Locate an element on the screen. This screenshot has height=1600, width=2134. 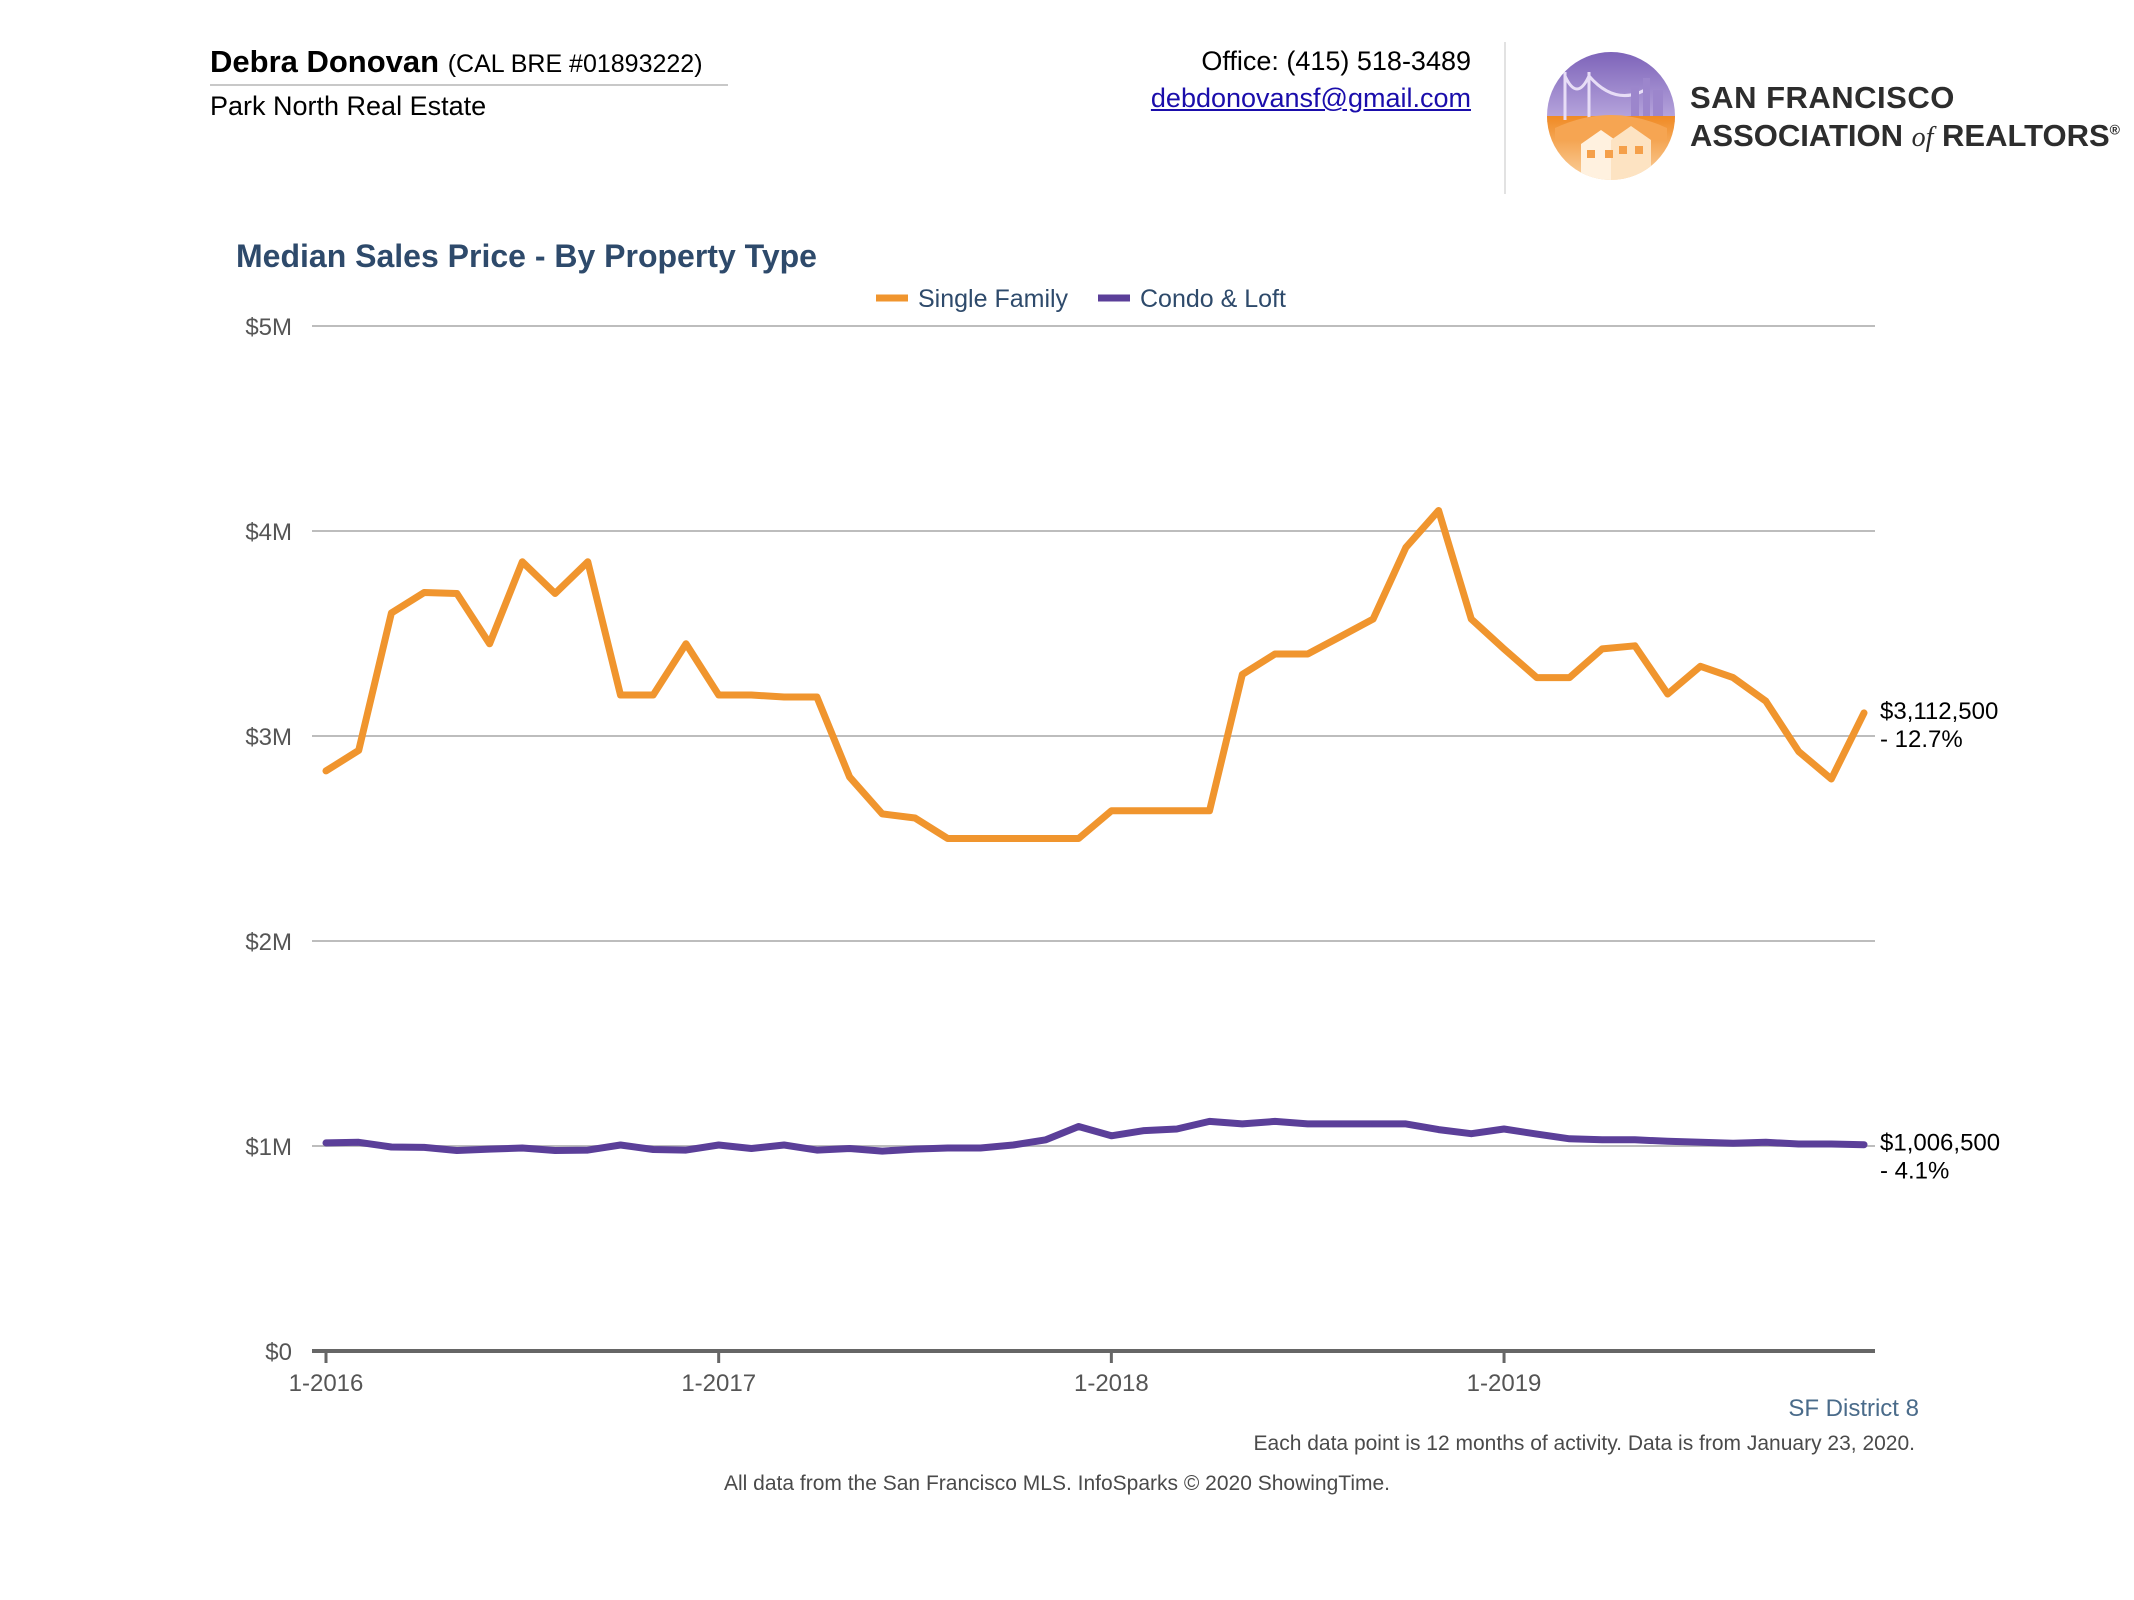
y-tick-label: $3M is located at coordinates (268, 737).